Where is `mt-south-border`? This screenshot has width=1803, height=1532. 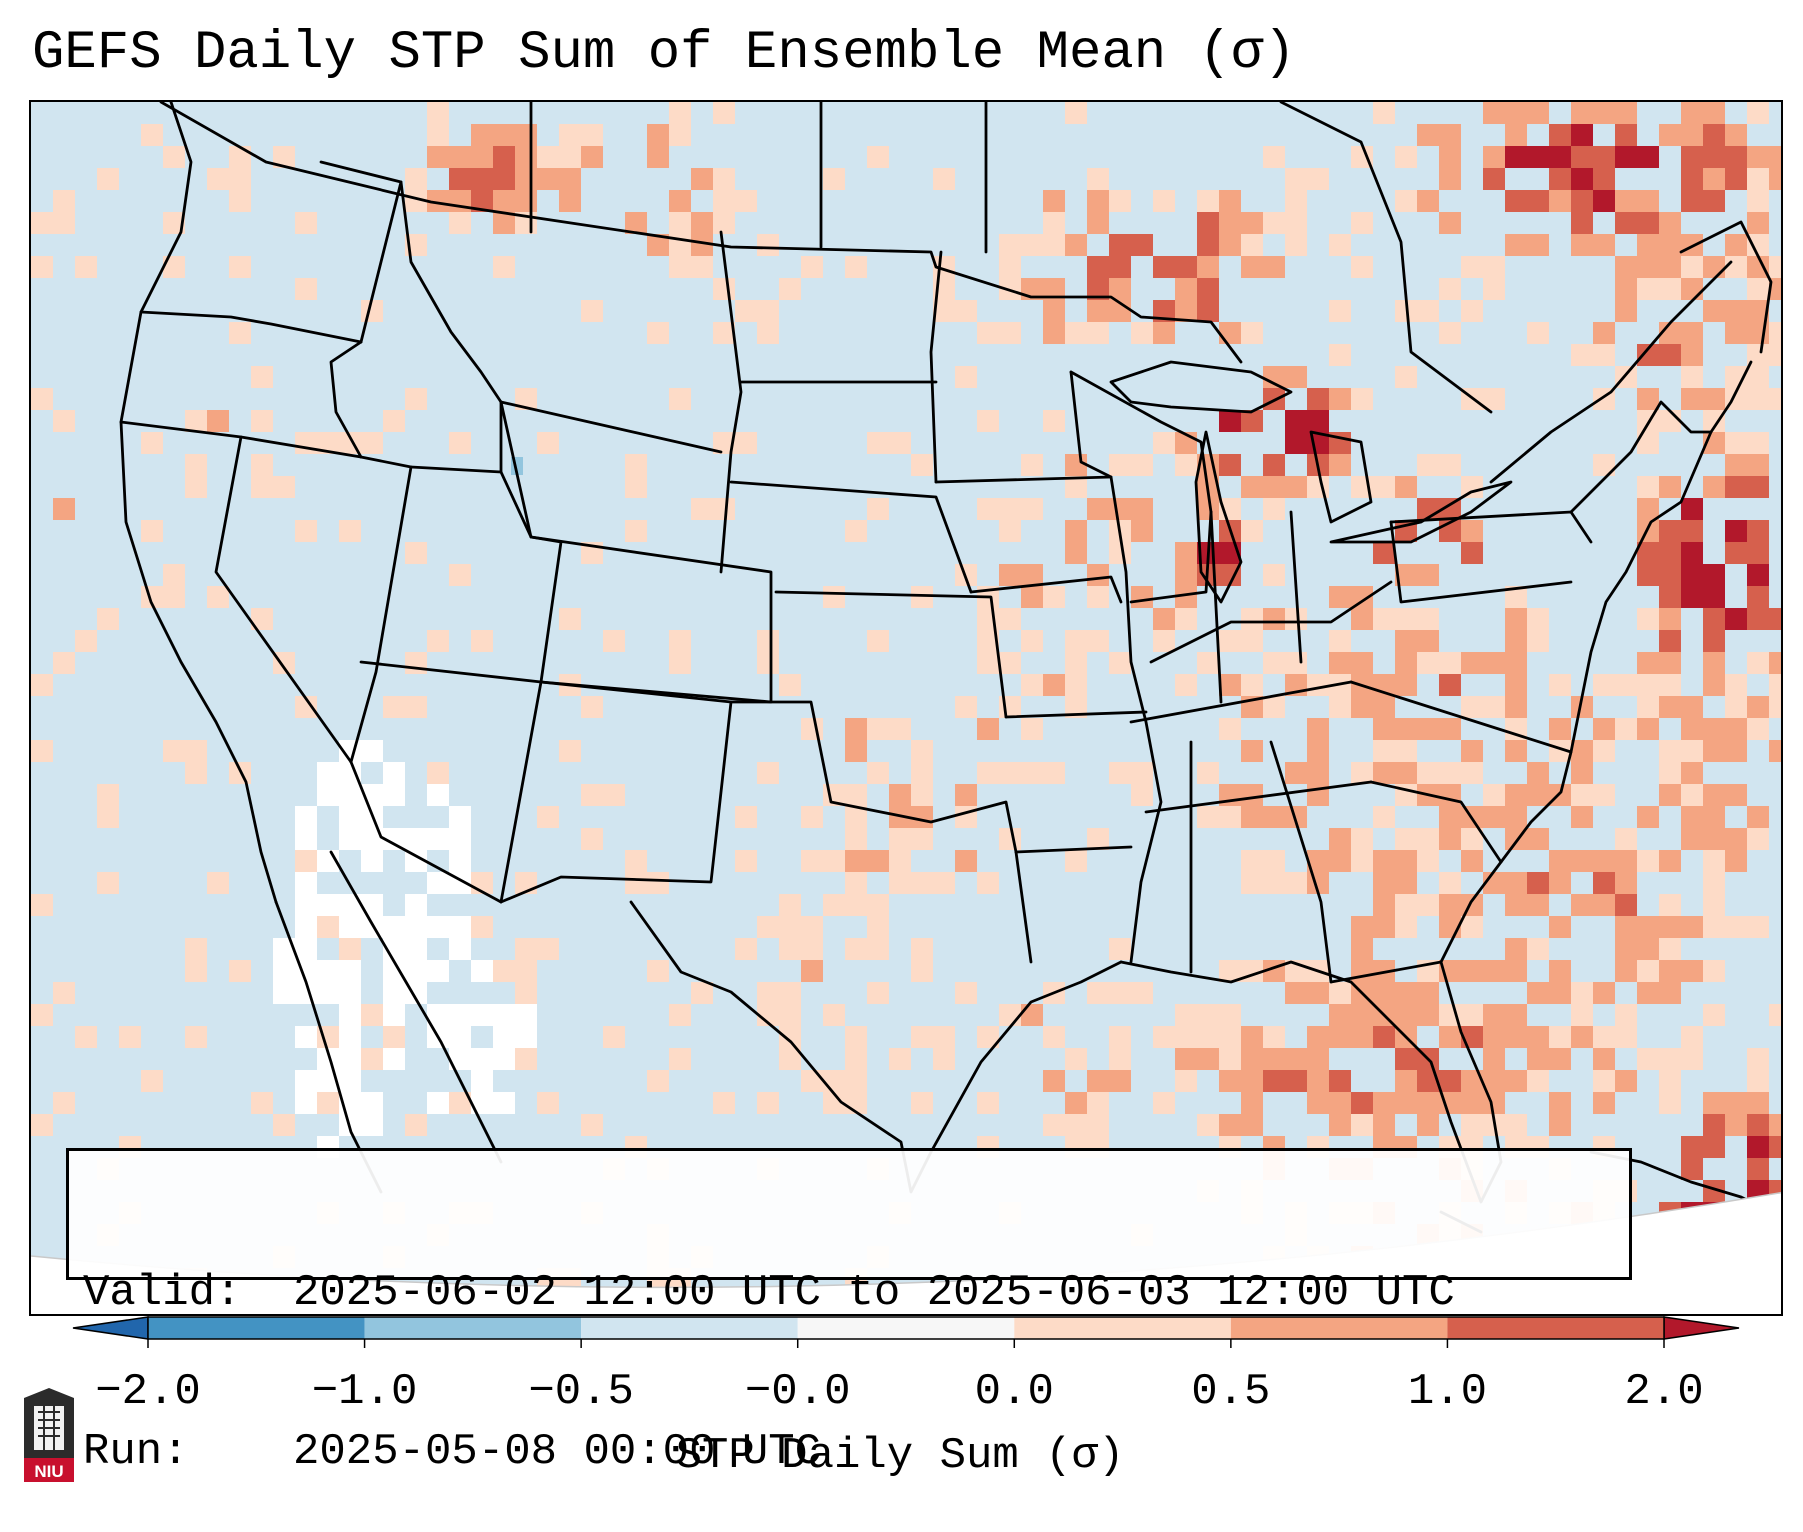 mt-south-border is located at coordinates (611, 427).